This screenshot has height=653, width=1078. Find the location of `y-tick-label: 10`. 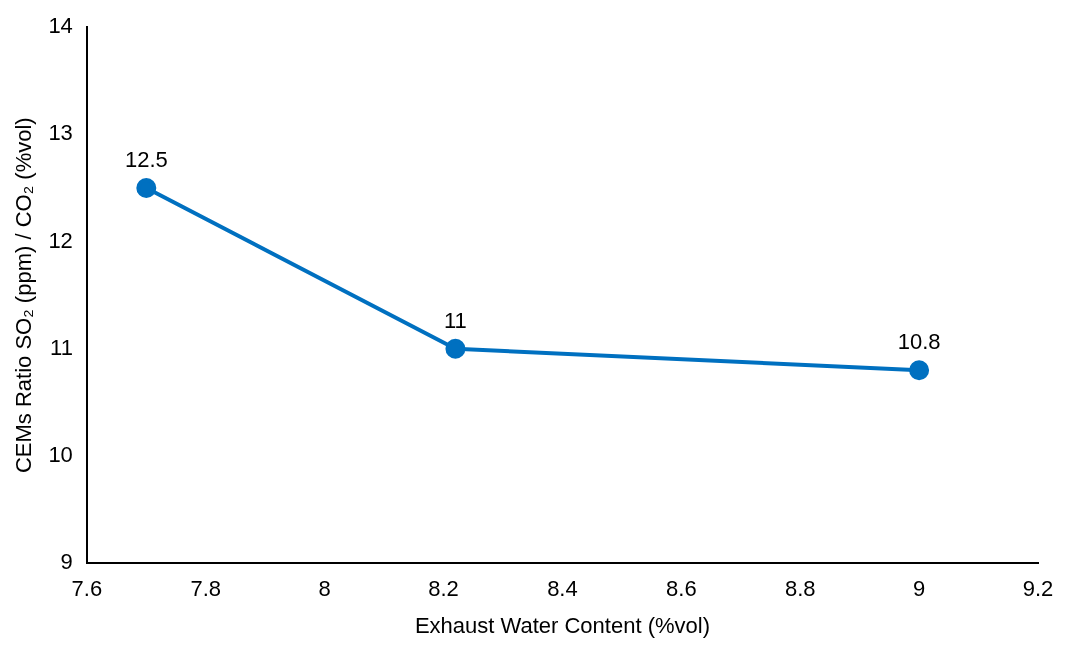

y-tick-label: 10 is located at coordinates (60, 455).